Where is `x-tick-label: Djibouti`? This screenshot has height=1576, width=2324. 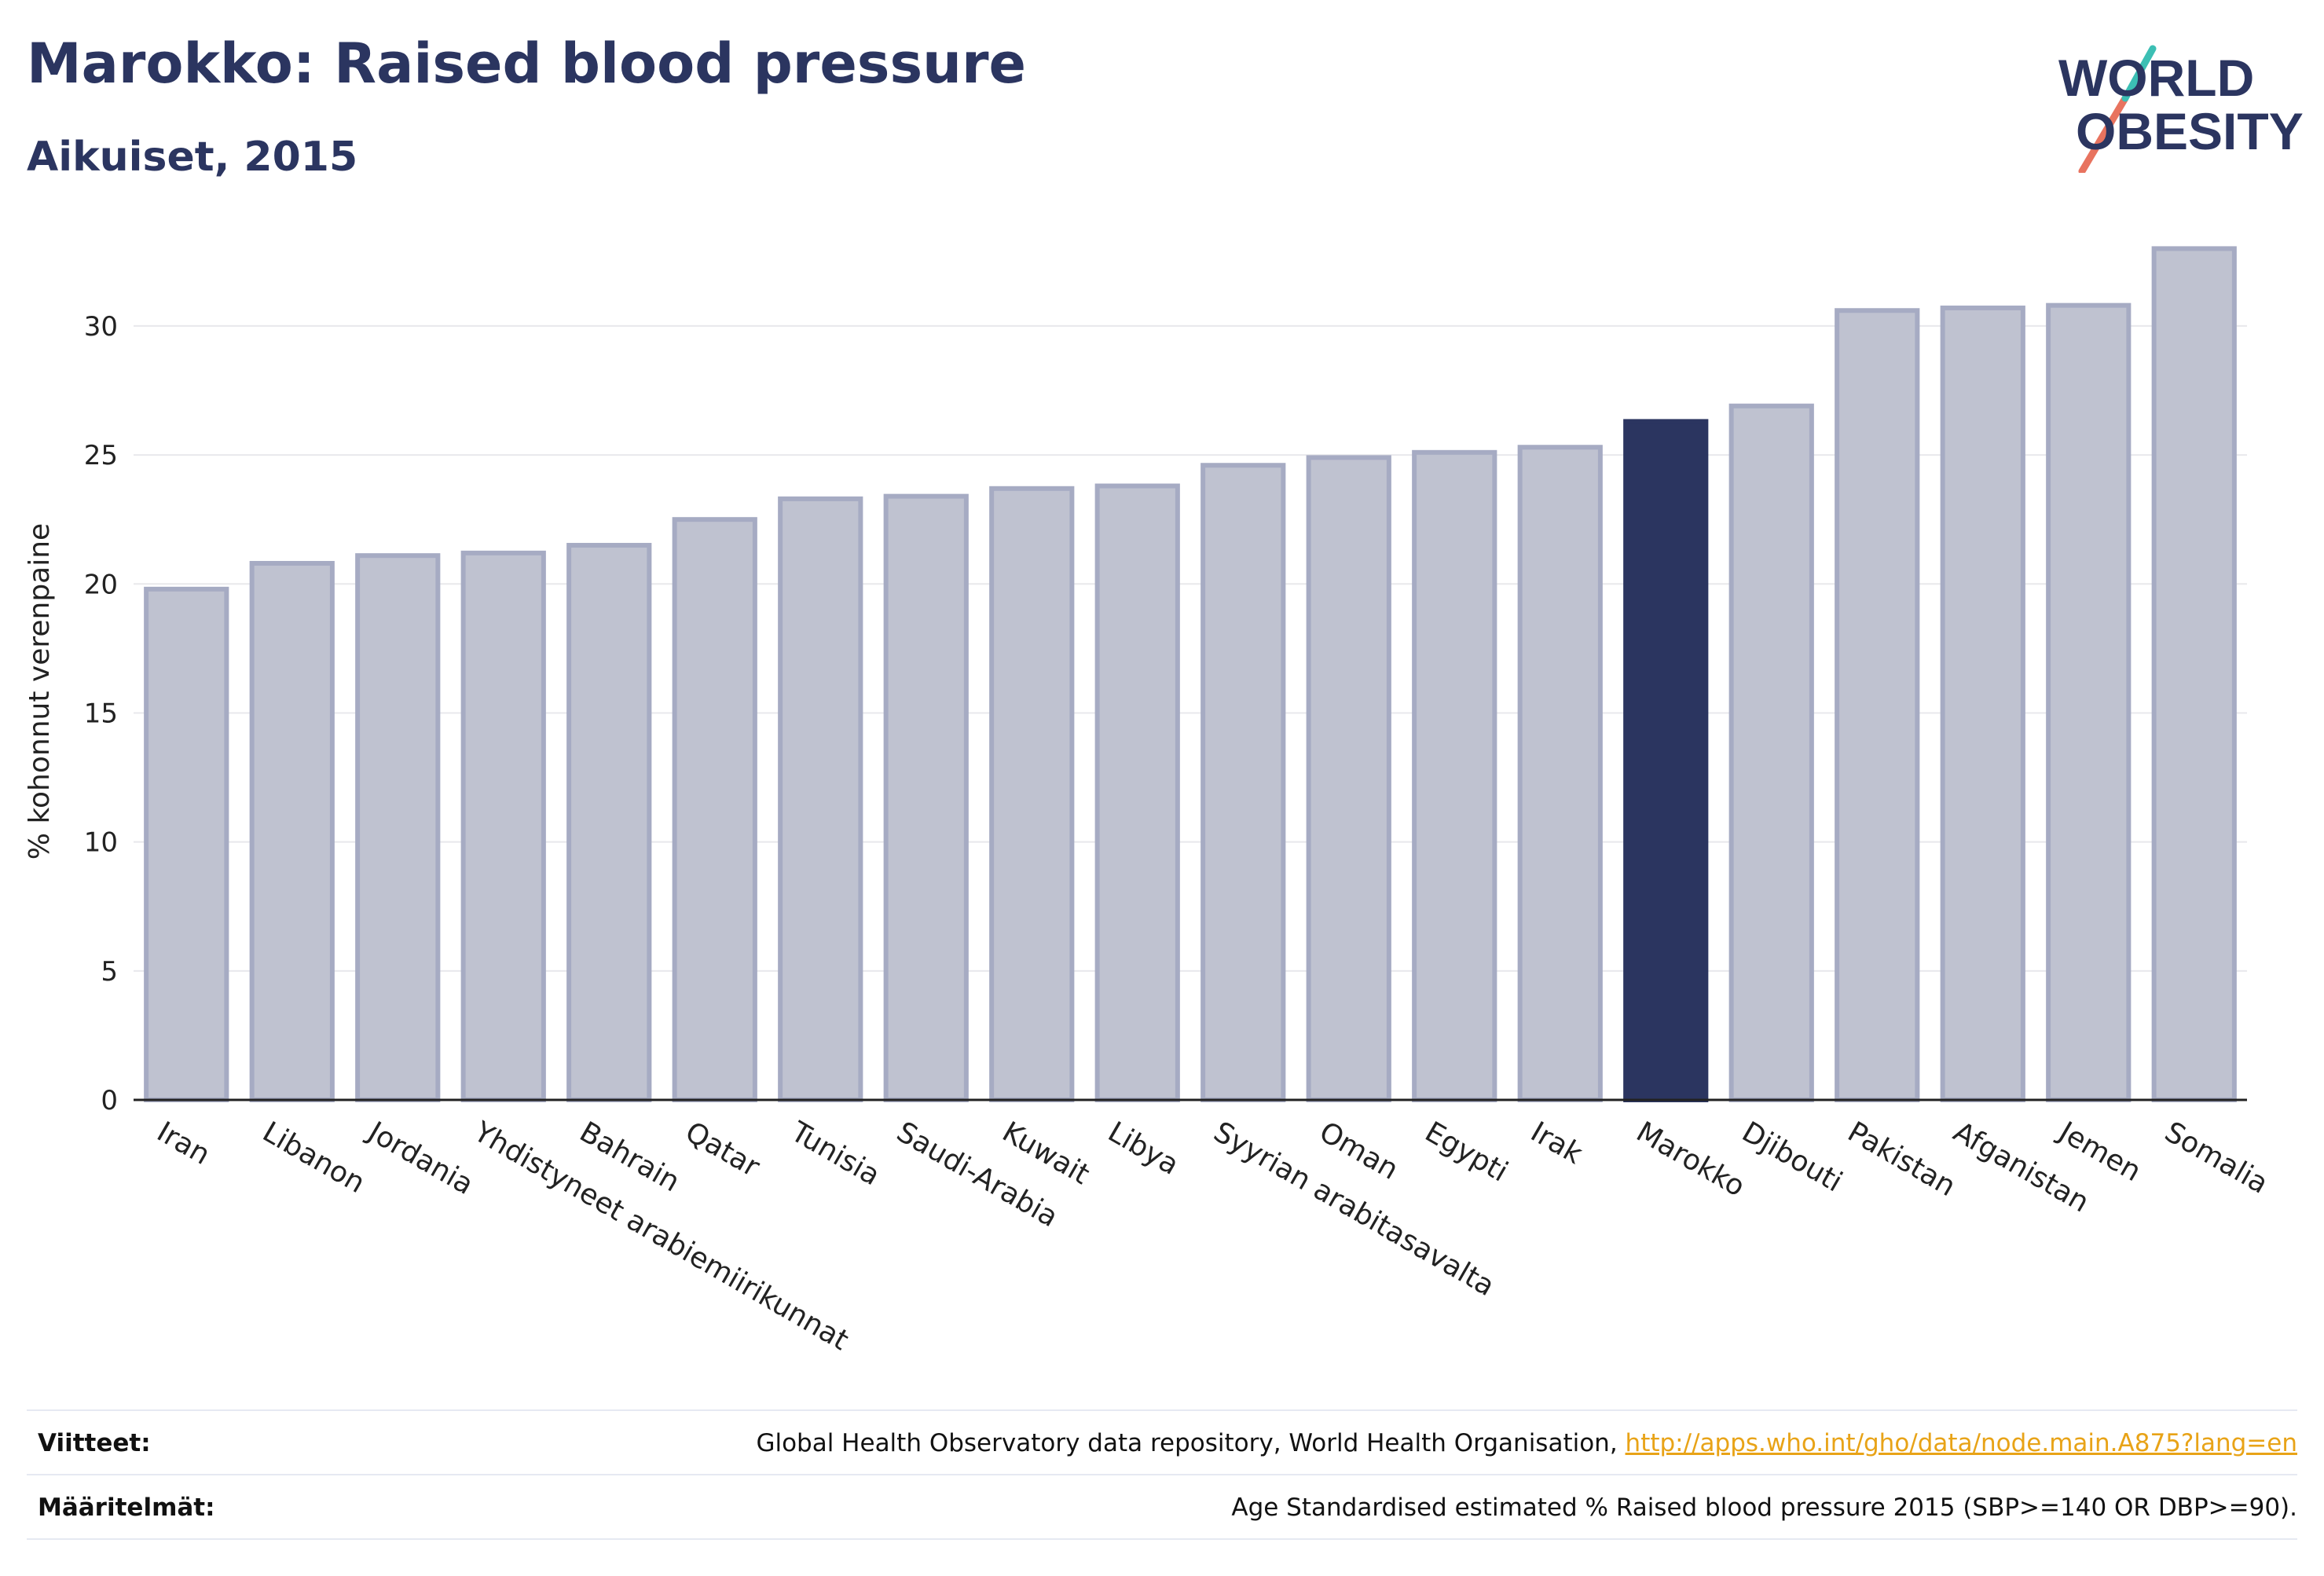 x-tick-label: Djibouti is located at coordinates (1791, 1157).